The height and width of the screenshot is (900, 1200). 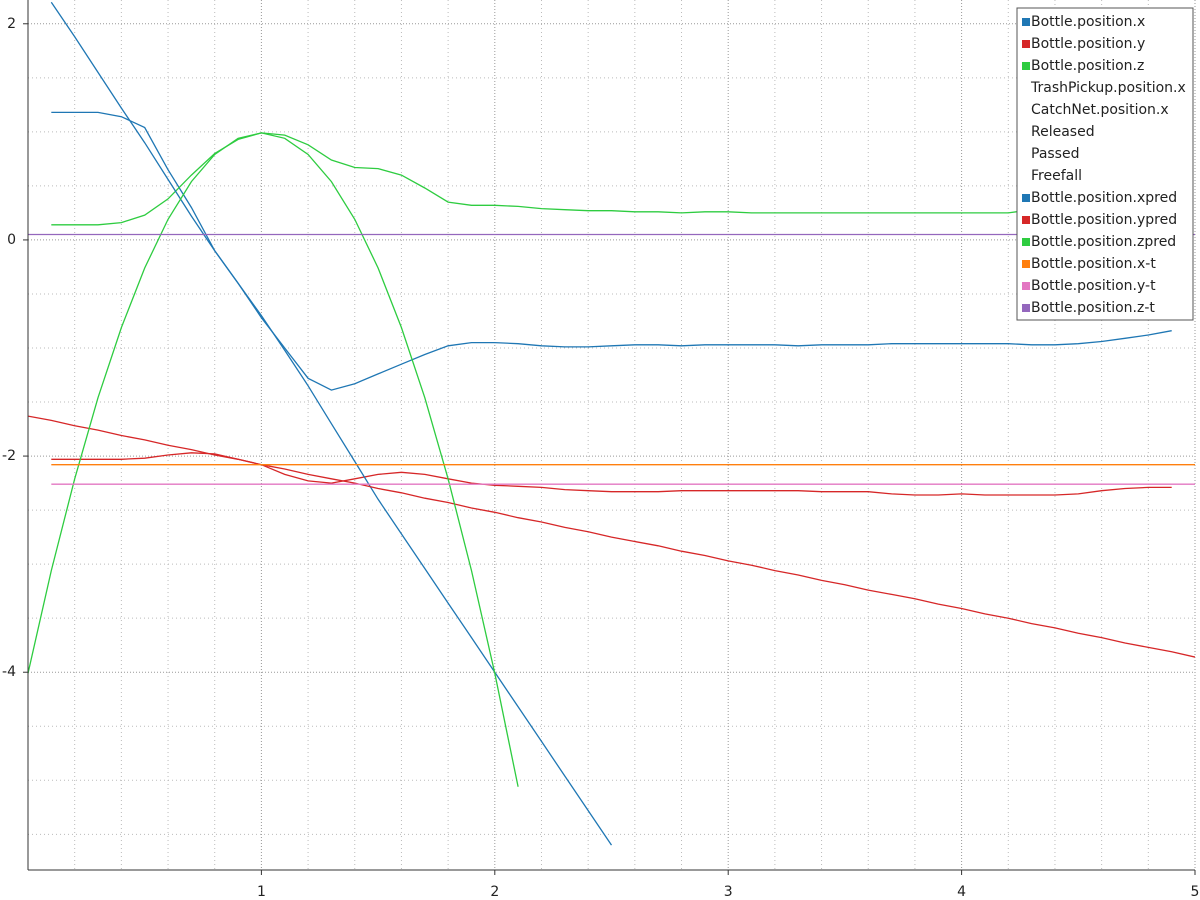 What do you see at coordinates (1093, 308) in the screenshot?
I see `legend-label: Bottle.position.z-t` at bounding box center [1093, 308].